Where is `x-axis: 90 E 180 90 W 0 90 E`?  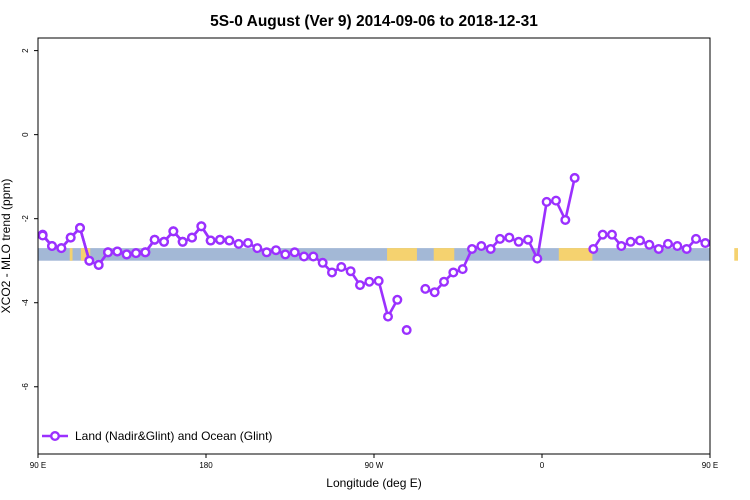
x-axis: 90 E 180 90 W 0 90 E is located at coordinates (374, 462).